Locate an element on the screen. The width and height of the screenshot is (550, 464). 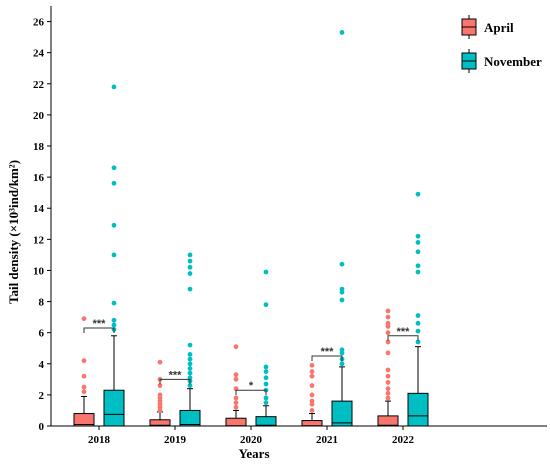
significance-2022: *** is located at coordinates (403, 333).